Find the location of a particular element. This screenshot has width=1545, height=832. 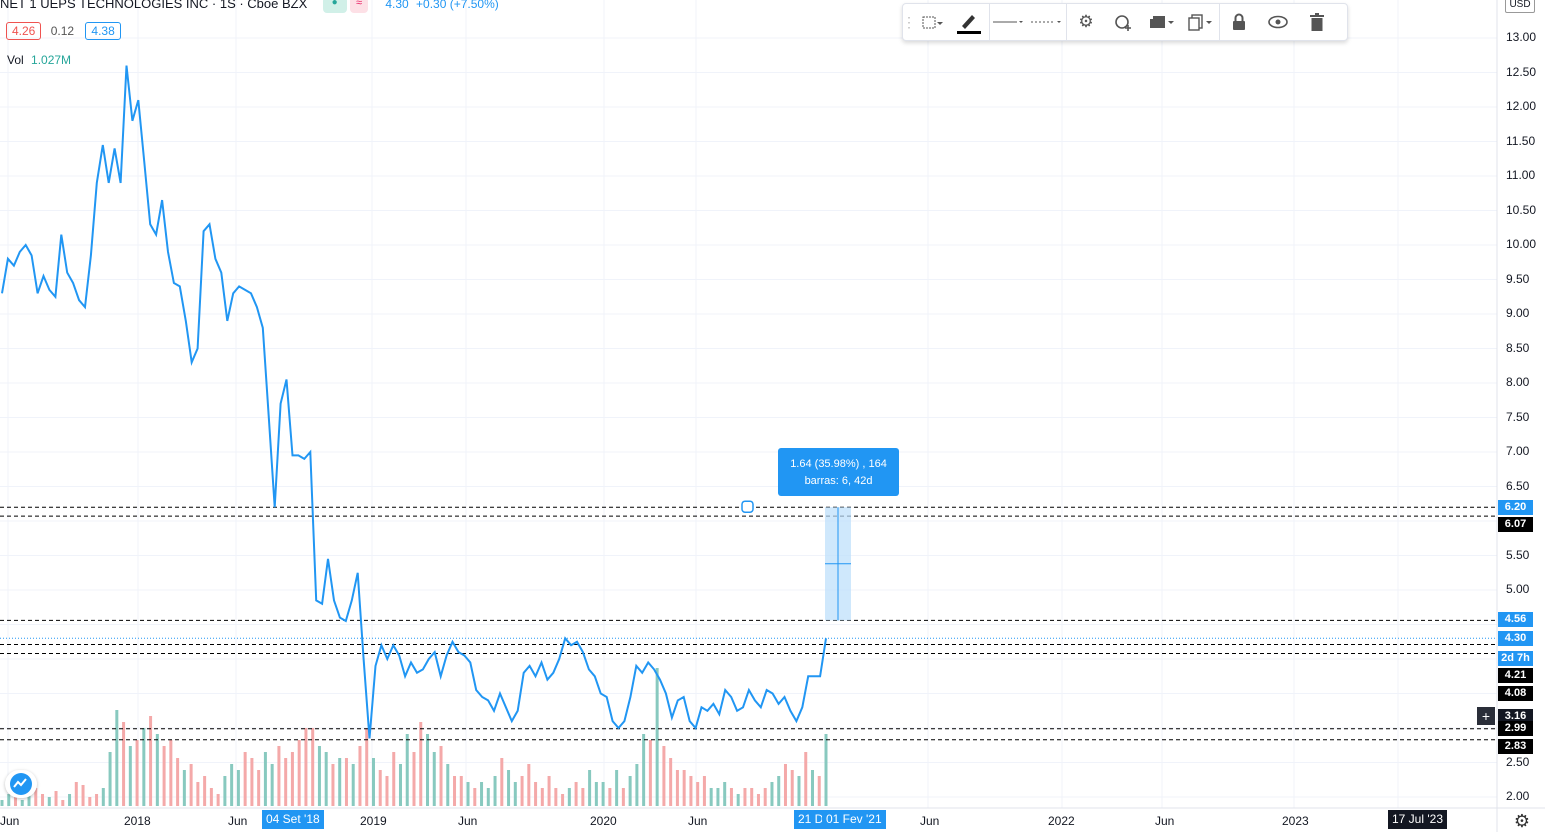

measure-tool-icon is located at coordinates (932, 22).